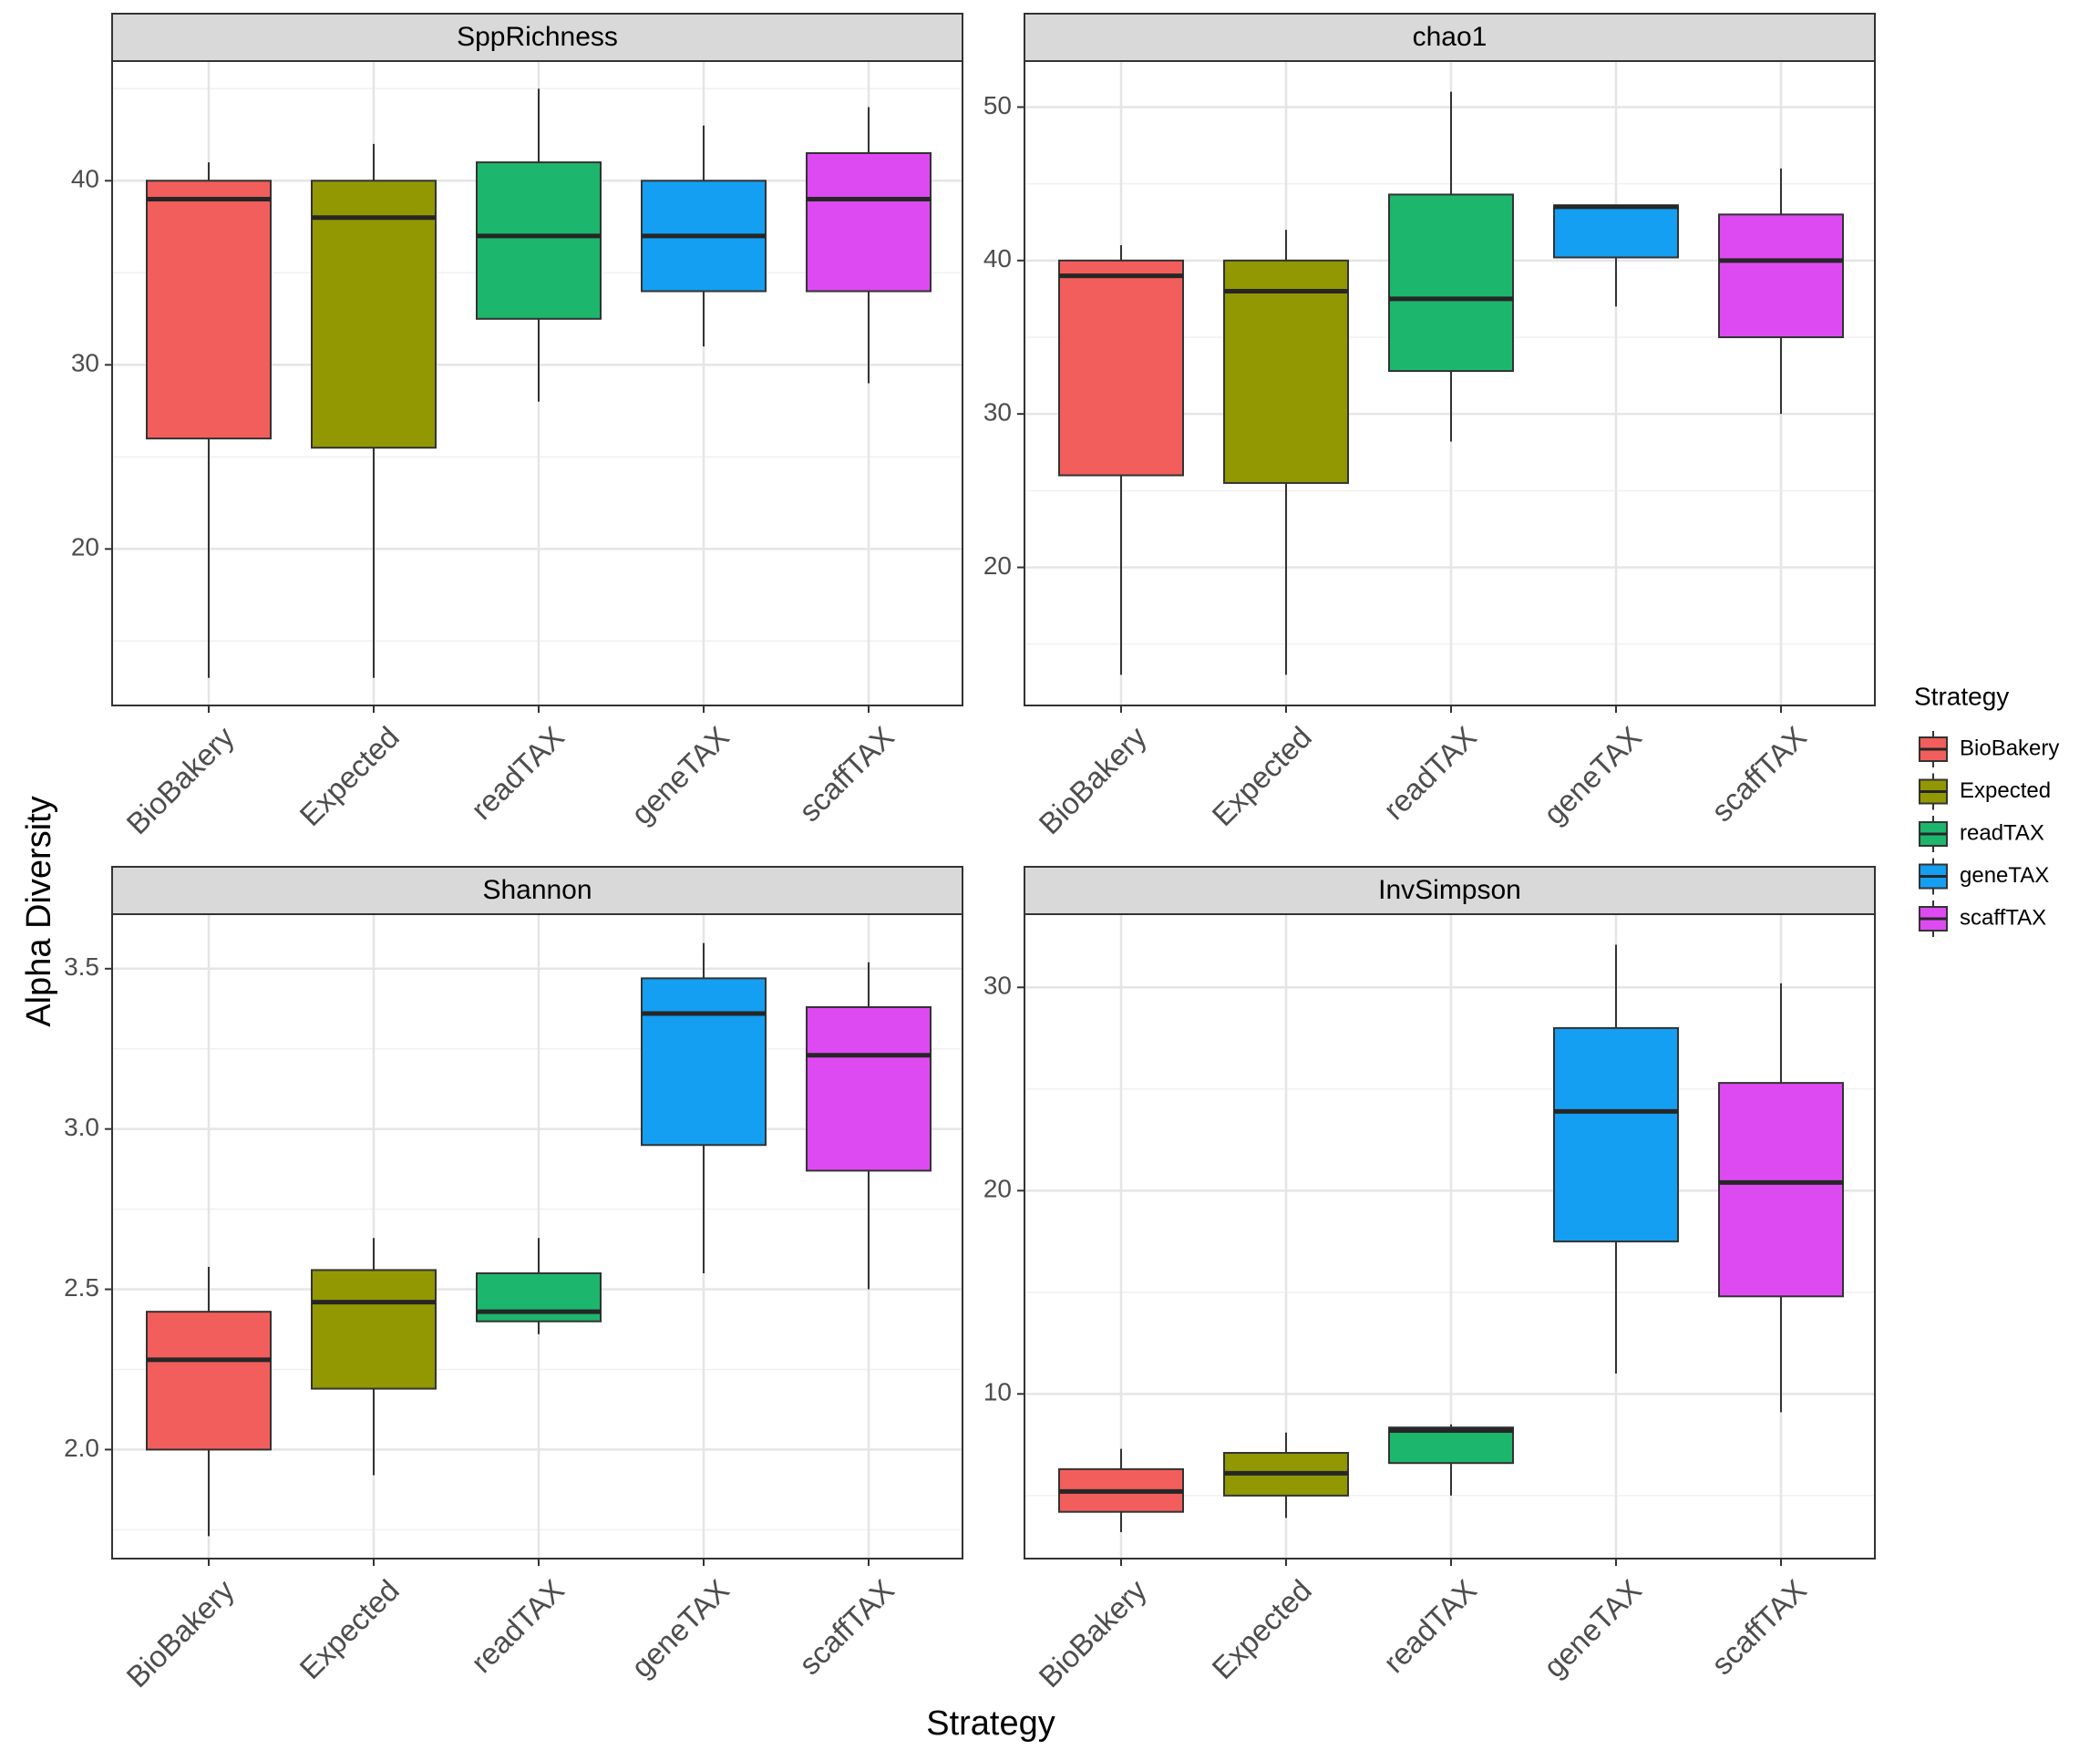 This screenshot has width=2100, height=1750. I want to click on legend-item-gene-tax: geneTAX, so click(1984, 877).